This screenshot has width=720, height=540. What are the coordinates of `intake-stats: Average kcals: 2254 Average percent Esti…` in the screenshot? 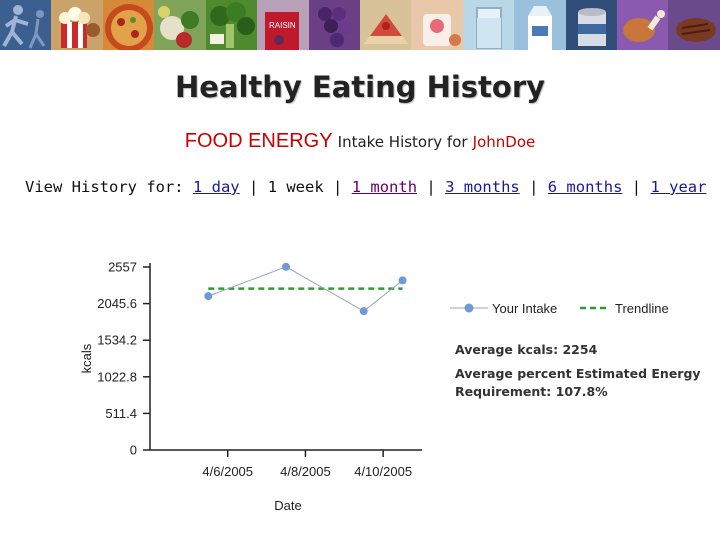 It's located at (585, 371).